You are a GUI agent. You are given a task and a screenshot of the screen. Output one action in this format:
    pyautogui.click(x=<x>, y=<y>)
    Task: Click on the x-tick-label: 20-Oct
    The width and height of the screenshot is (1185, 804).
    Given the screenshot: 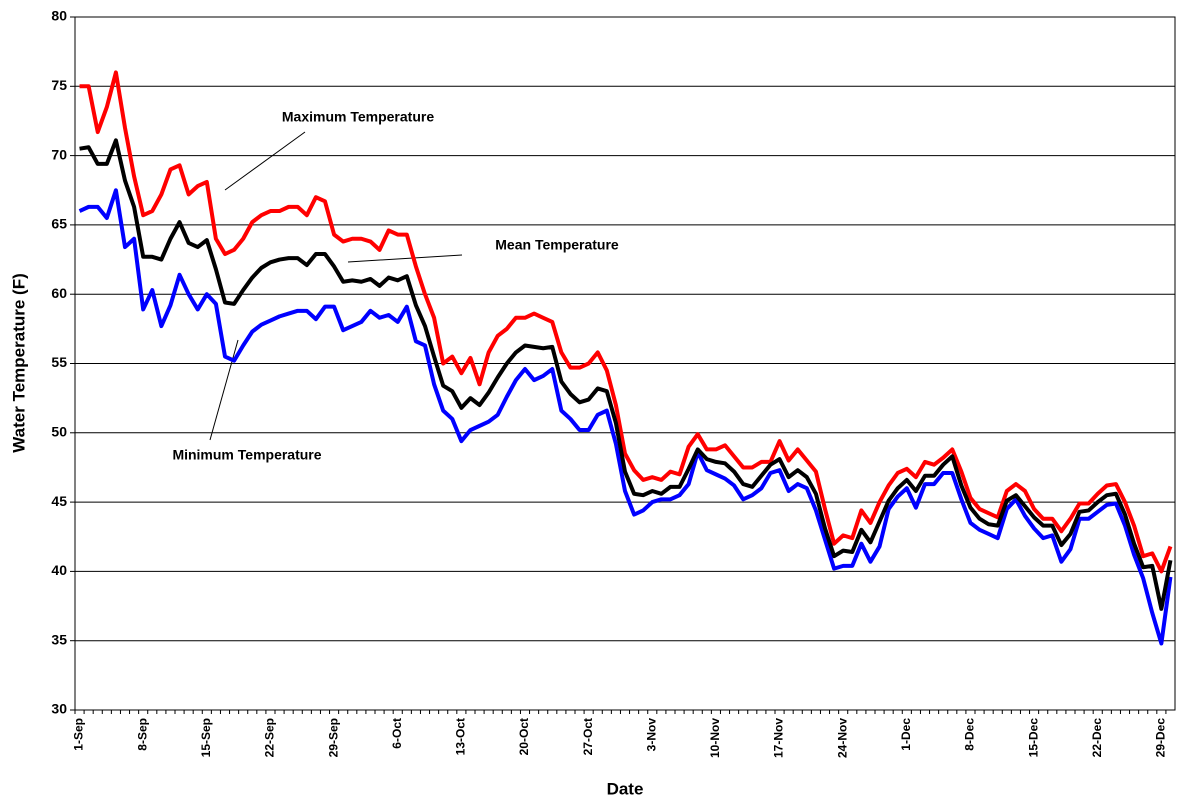 What is the action you would take?
    pyautogui.click(x=524, y=736)
    